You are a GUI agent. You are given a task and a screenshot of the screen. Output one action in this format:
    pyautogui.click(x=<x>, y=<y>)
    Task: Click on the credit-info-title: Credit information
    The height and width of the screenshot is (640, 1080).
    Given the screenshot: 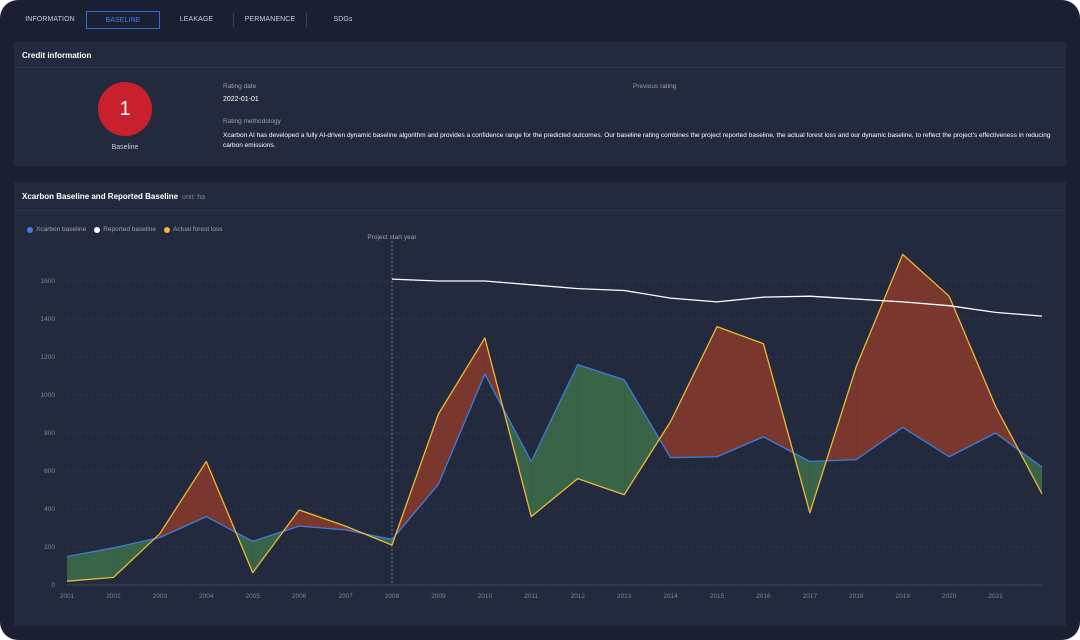 What is the action you would take?
    pyautogui.click(x=57, y=55)
    